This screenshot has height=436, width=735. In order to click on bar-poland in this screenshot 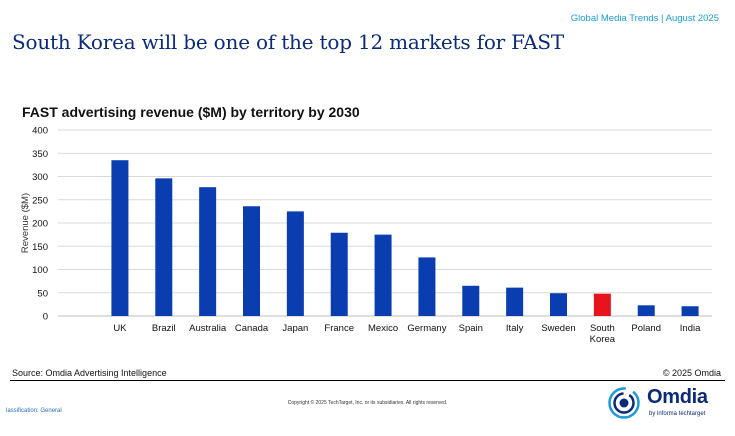, I will do `click(646, 310)`.